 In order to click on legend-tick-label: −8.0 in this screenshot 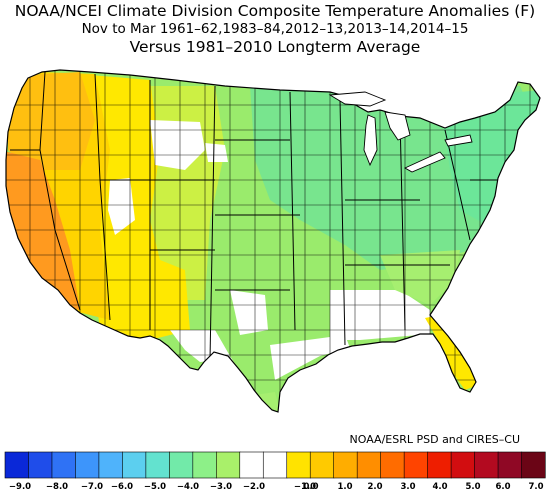, I will do `click(57, 487)`.